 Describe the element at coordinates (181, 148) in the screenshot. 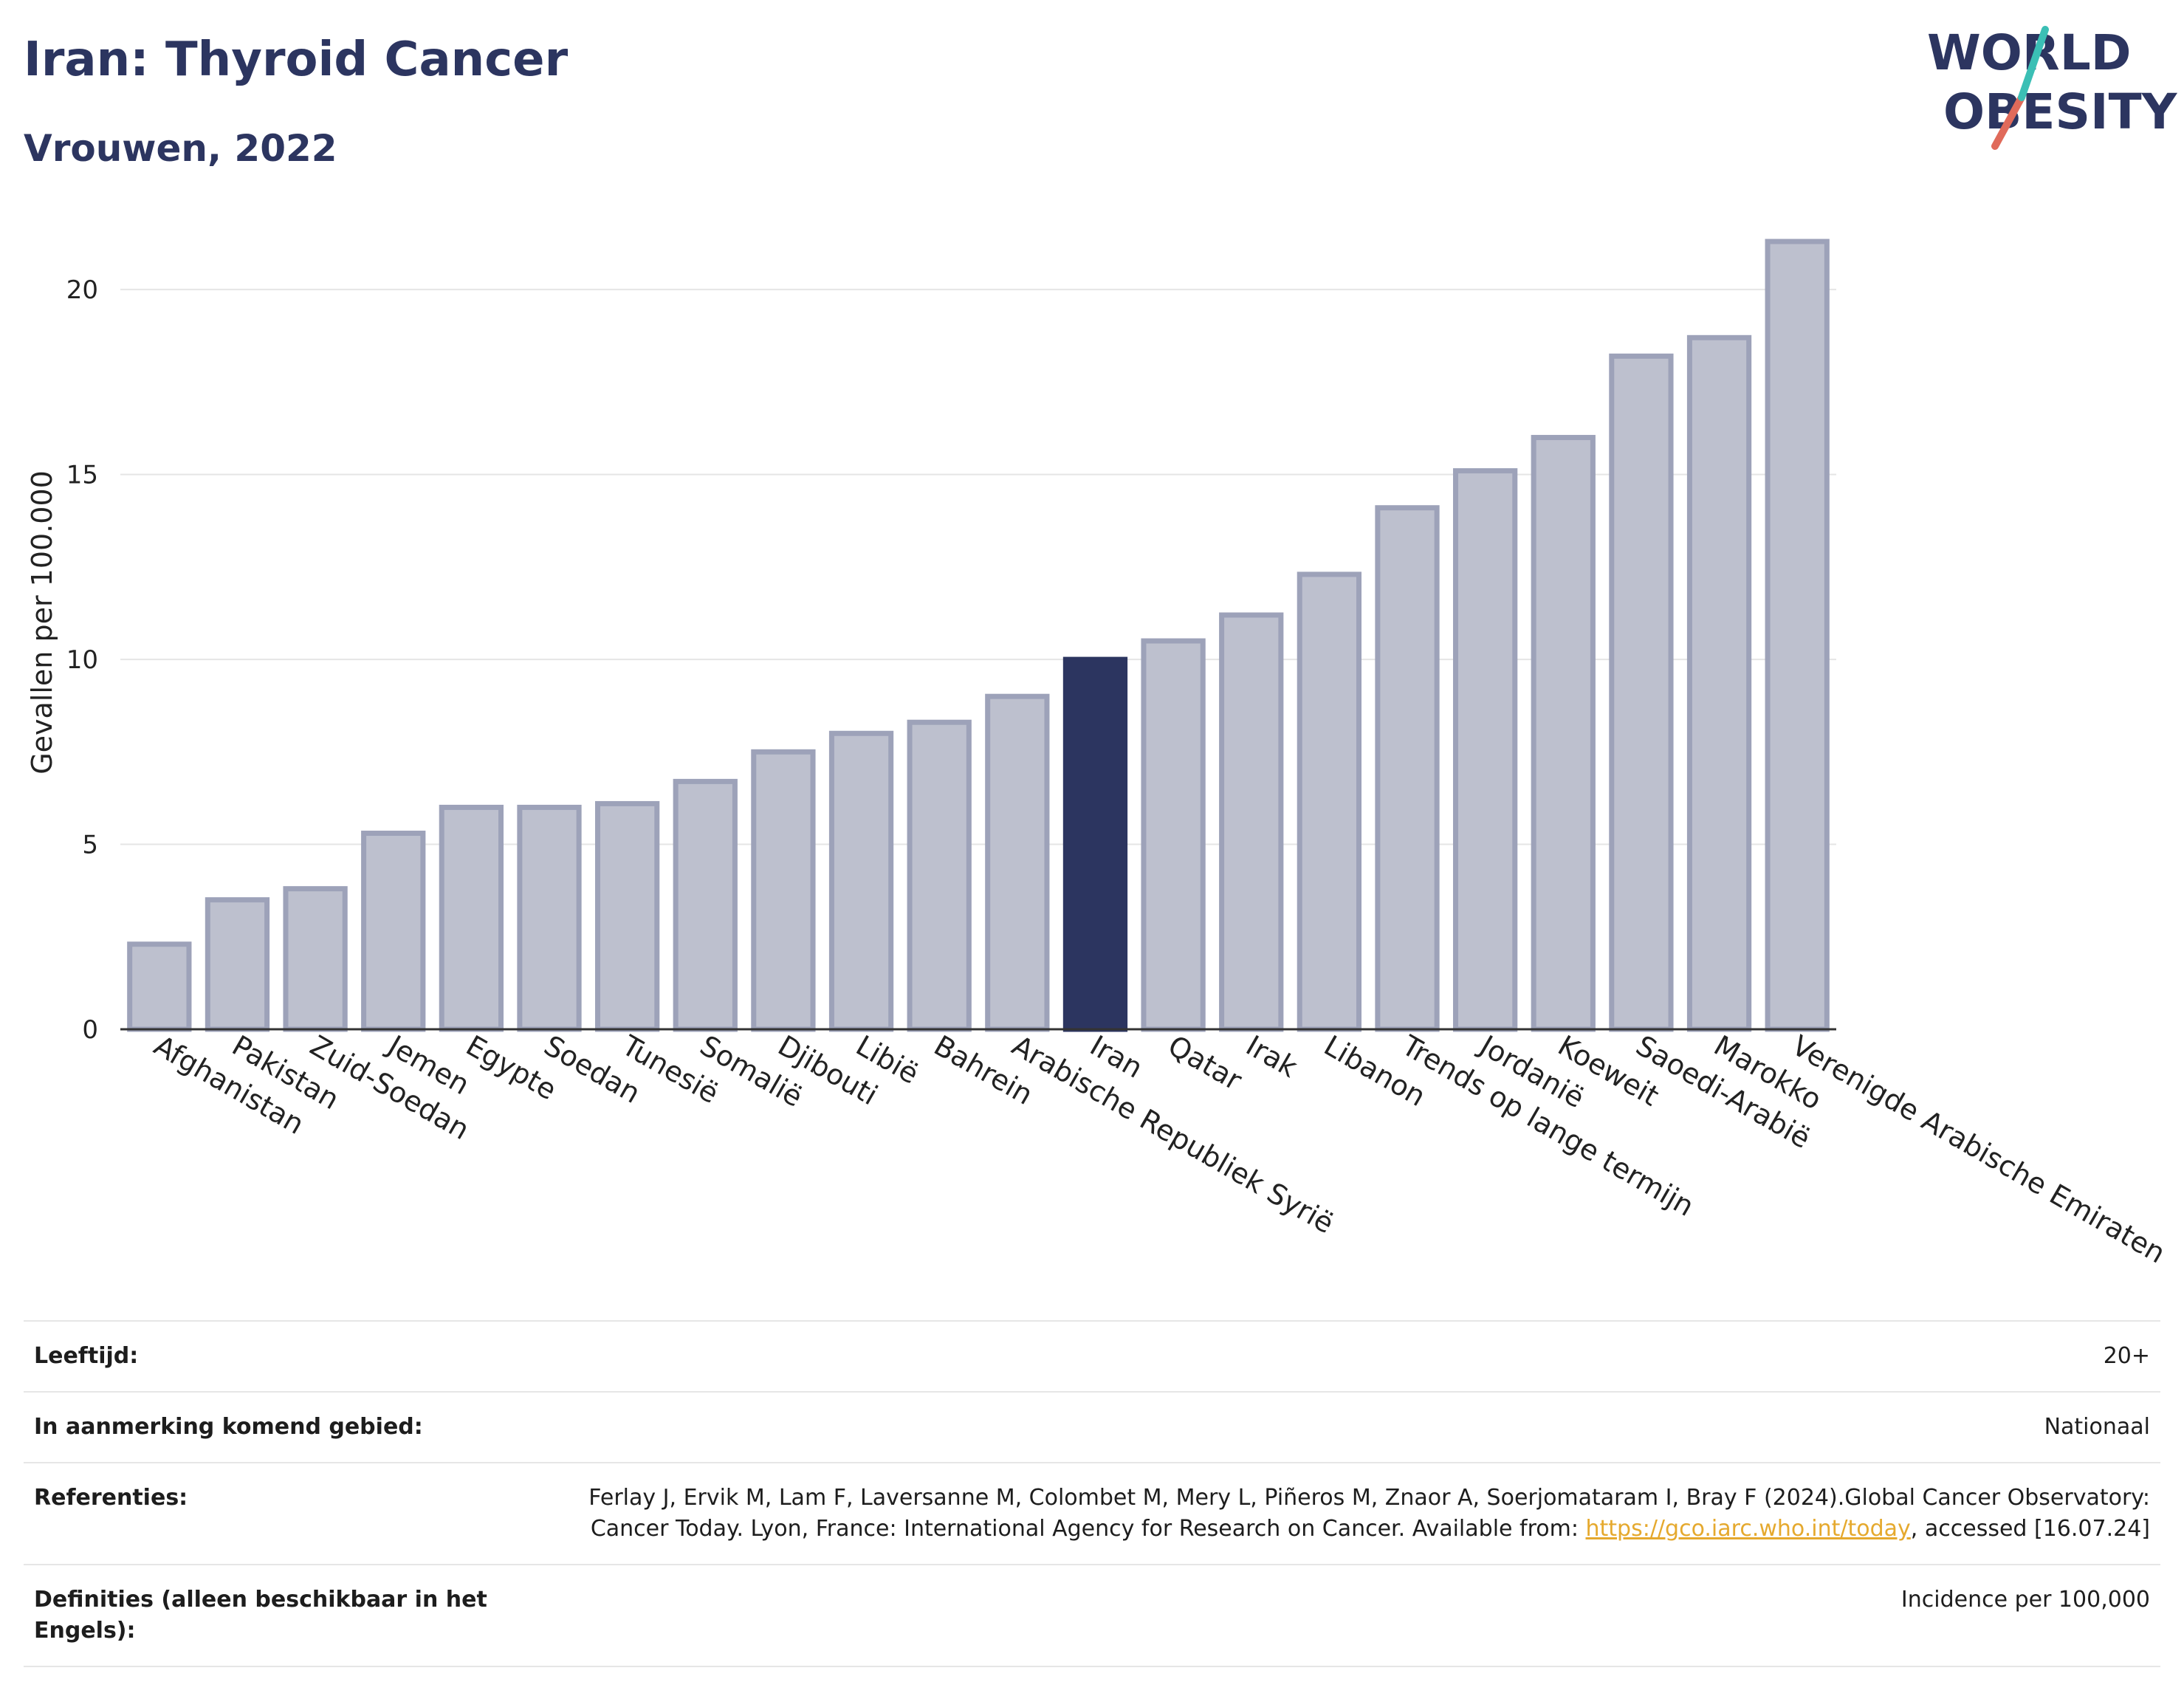

I see `page-subtitle: Vrouwen, 2022` at that location.